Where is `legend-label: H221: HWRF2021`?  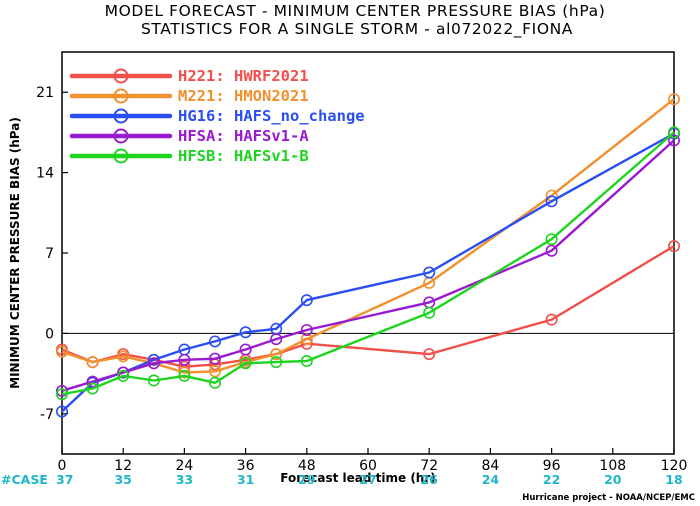
legend-label: H221: HWRF2021 is located at coordinates (243, 76).